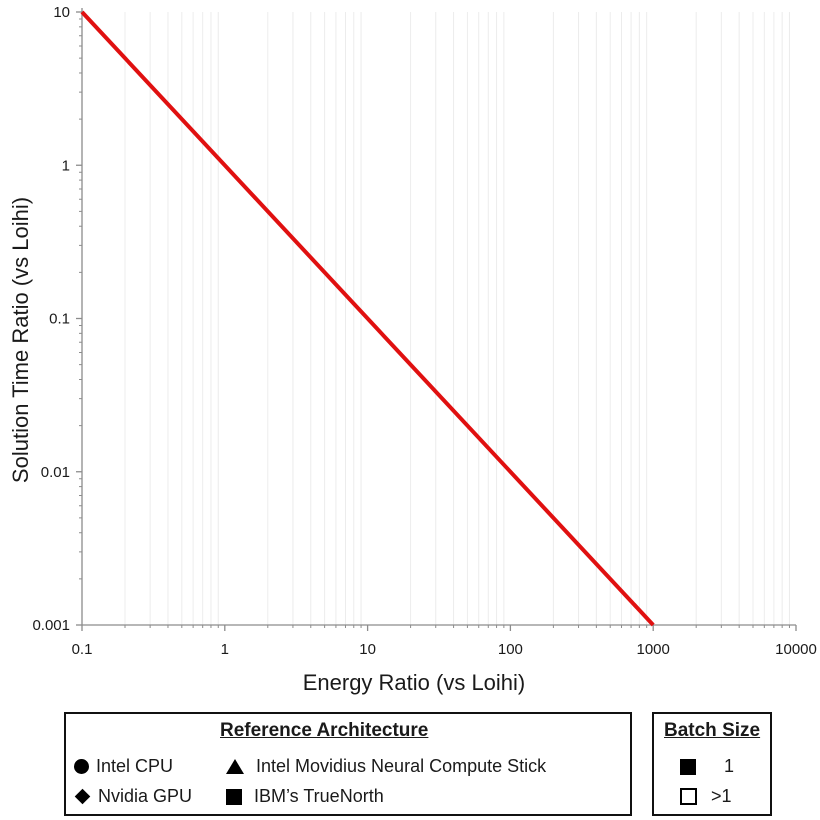  I want to click on legend-entry-batch-gt1: >1, so click(706, 796).